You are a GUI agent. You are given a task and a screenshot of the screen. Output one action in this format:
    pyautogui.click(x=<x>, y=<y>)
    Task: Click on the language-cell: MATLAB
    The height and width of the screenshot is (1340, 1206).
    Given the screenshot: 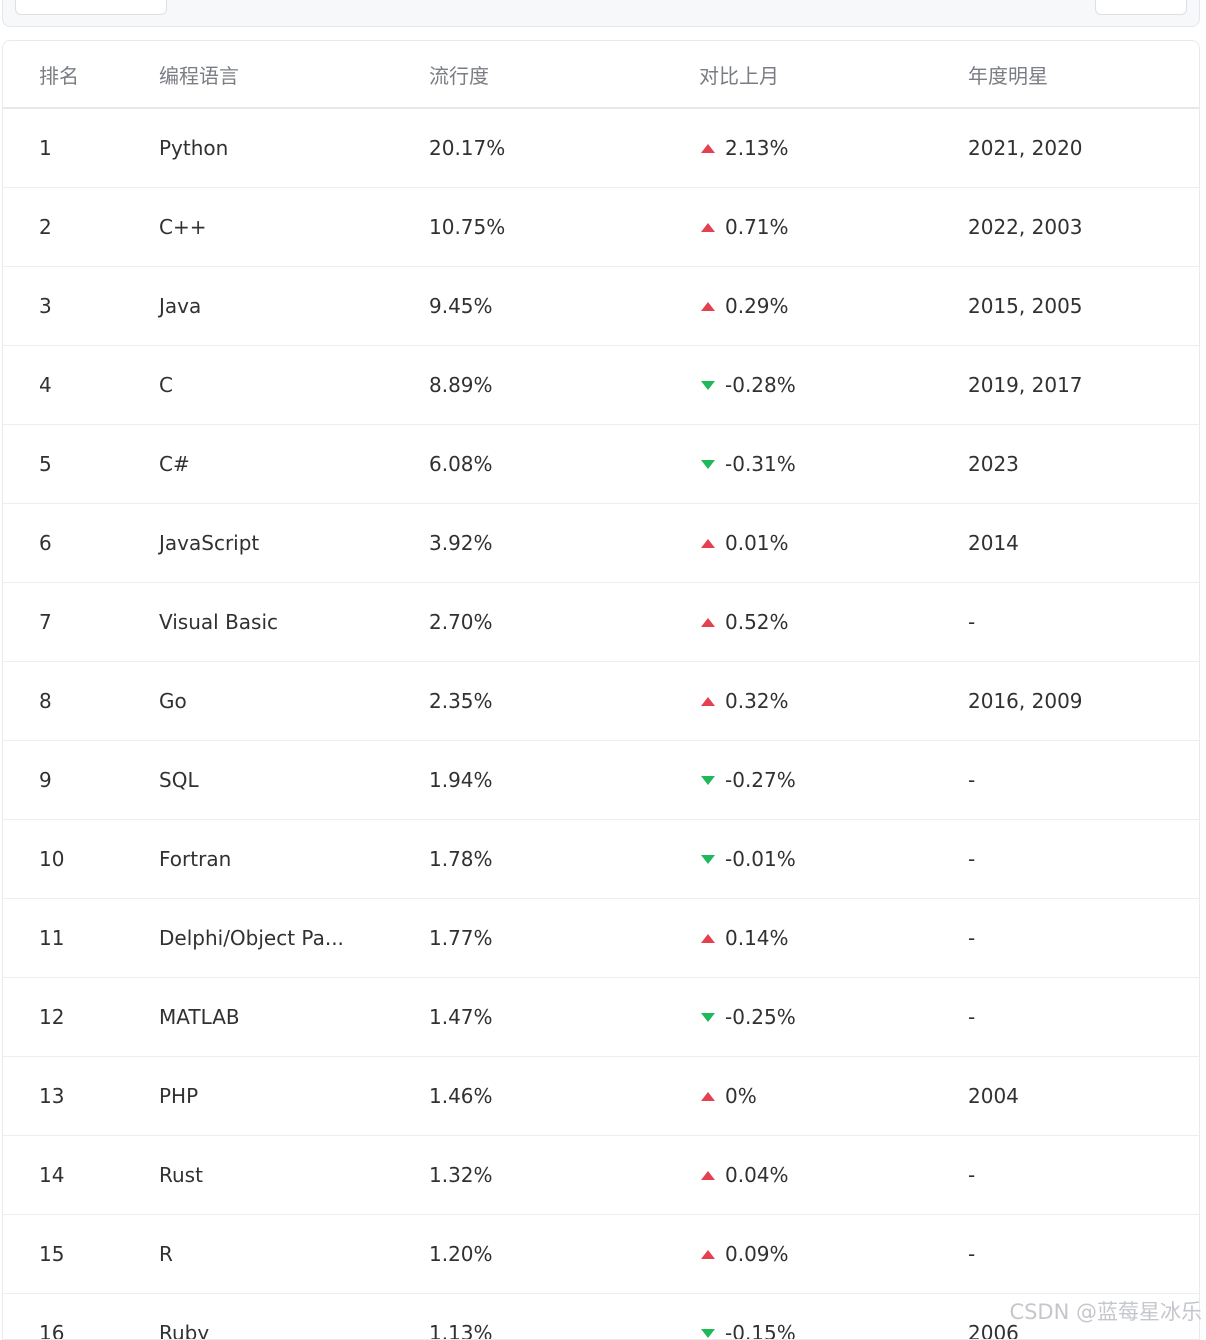 What is the action you would take?
    pyautogui.click(x=199, y=1017)
    